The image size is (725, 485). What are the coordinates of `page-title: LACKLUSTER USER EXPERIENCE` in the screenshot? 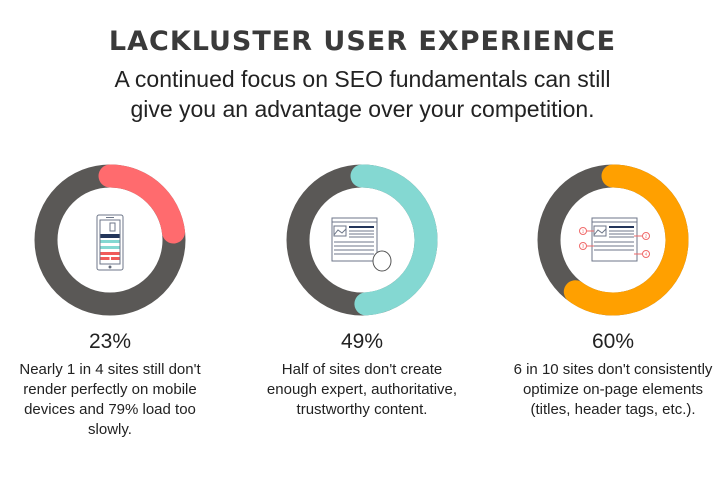 It's located at (362, 41).